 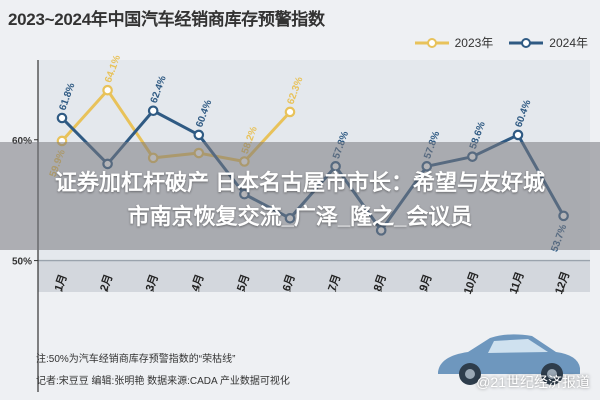 I want to click on below-threshold-band, so click(x=314, y=276).